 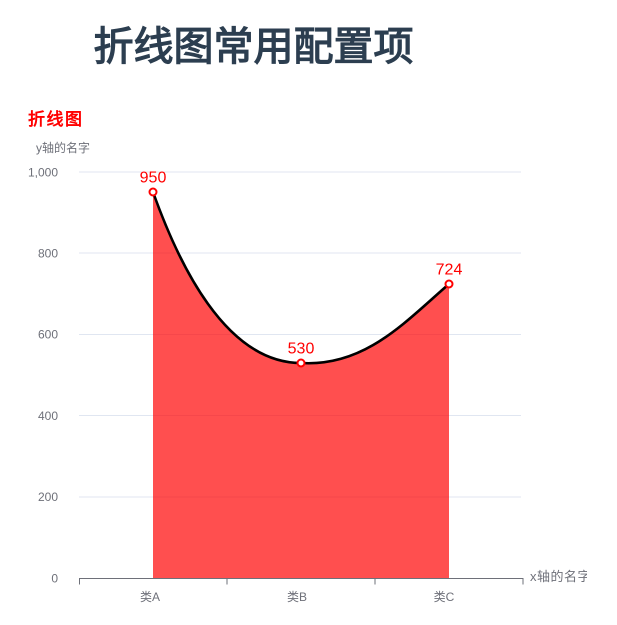 What do you see at coordinates (253, 47) in the screenshot?
I see `page-title: 折线图常用配置项` at bounding box center [253, 47].